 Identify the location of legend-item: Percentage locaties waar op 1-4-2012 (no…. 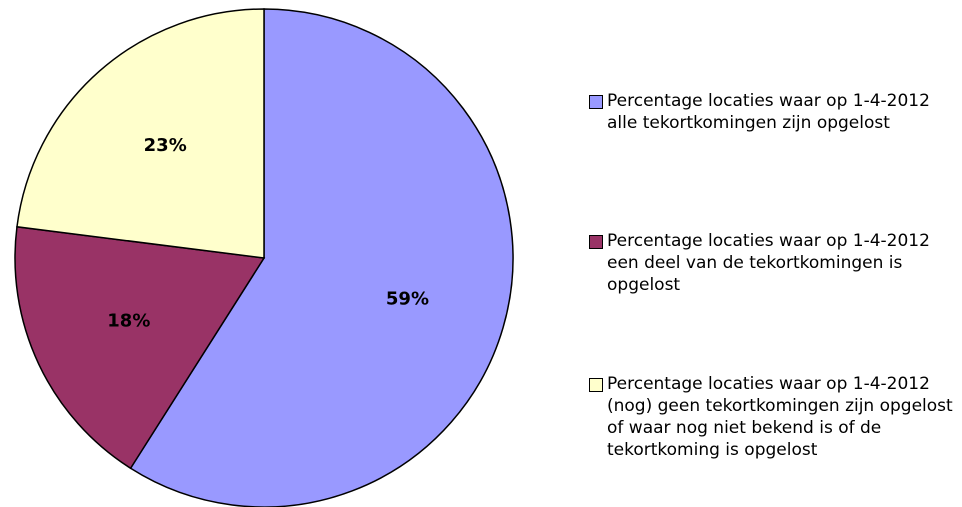
(771, 417).